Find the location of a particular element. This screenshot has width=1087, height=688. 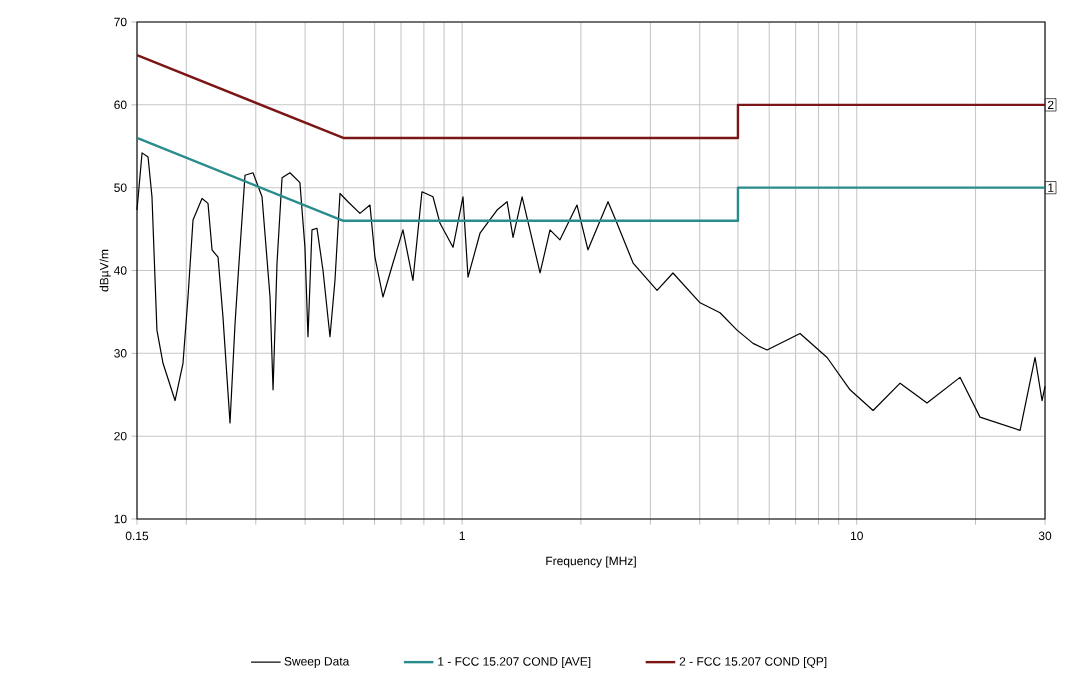

x-tick-label: 30 is located at coordinates (1045, 536).